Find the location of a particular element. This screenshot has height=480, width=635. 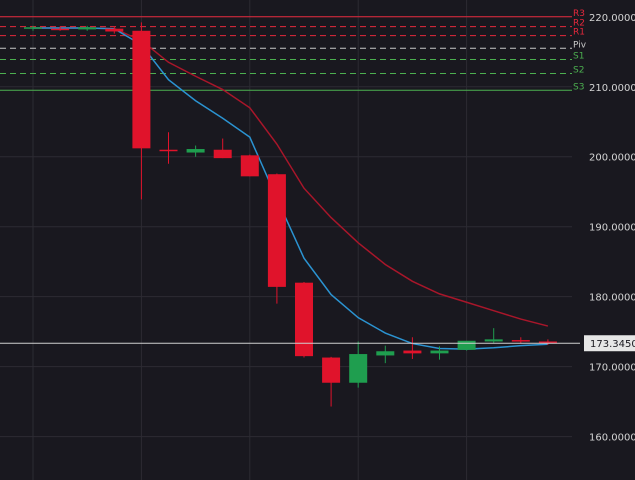

last-price-indicator: 173.3450 is located at coordinates (317, 343).